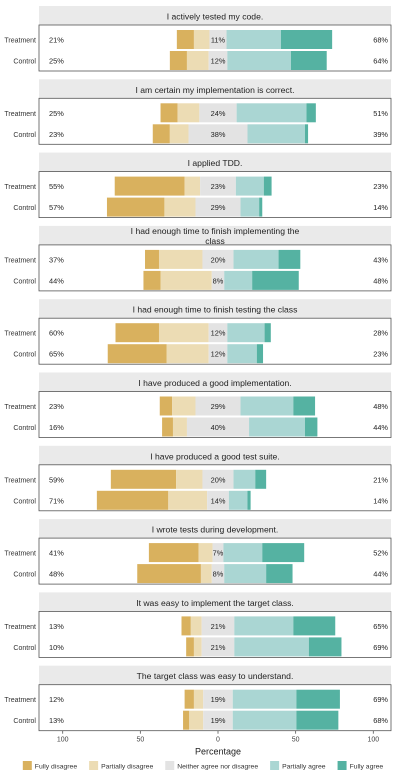 The height and width of the screenshot is (782, 410). What do you see at coordinates (367, 767) in the screenshot?
I see `legend-label: Fully agree` at bounding box center [367, 767].